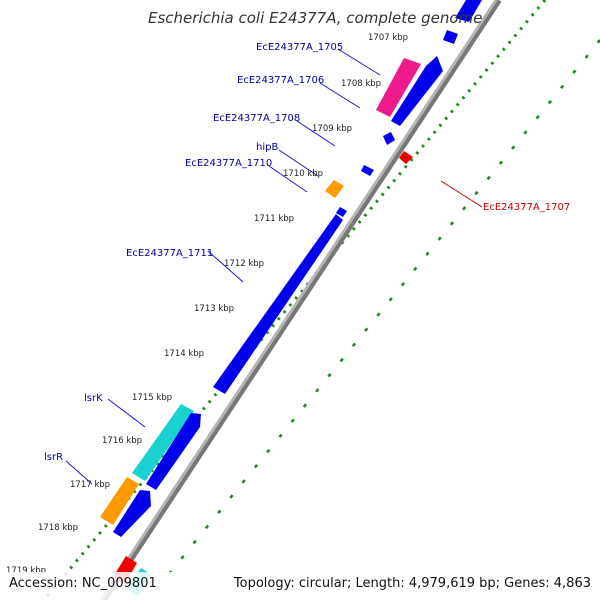  I want to click on tick-label: 1713 kbp, so click(214, 309).